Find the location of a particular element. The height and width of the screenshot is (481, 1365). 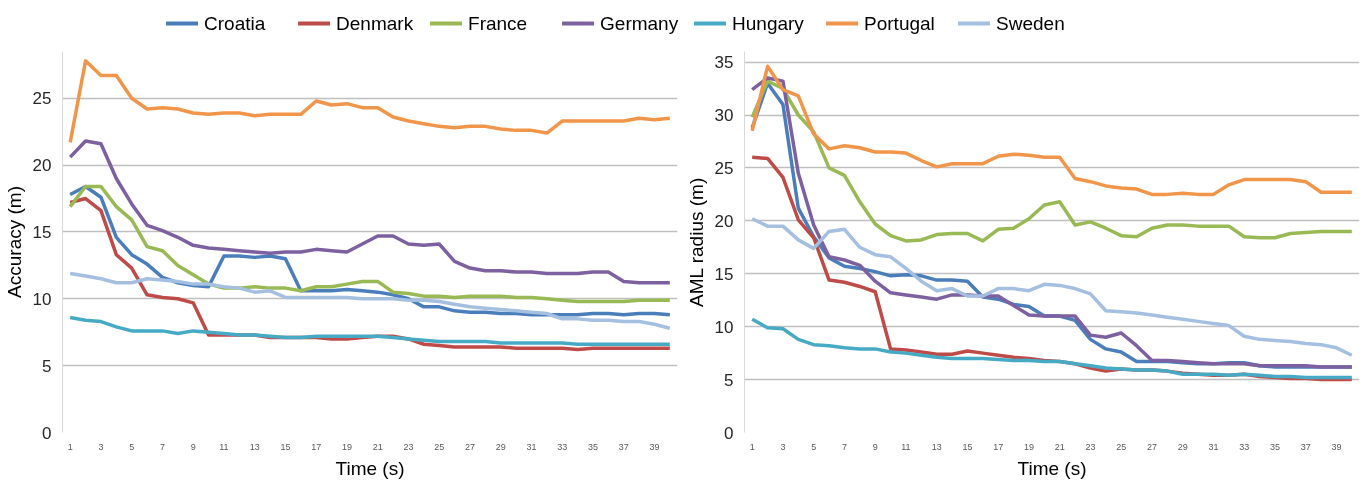

y-tick-label: 30 is located at coordinates (724, 115).